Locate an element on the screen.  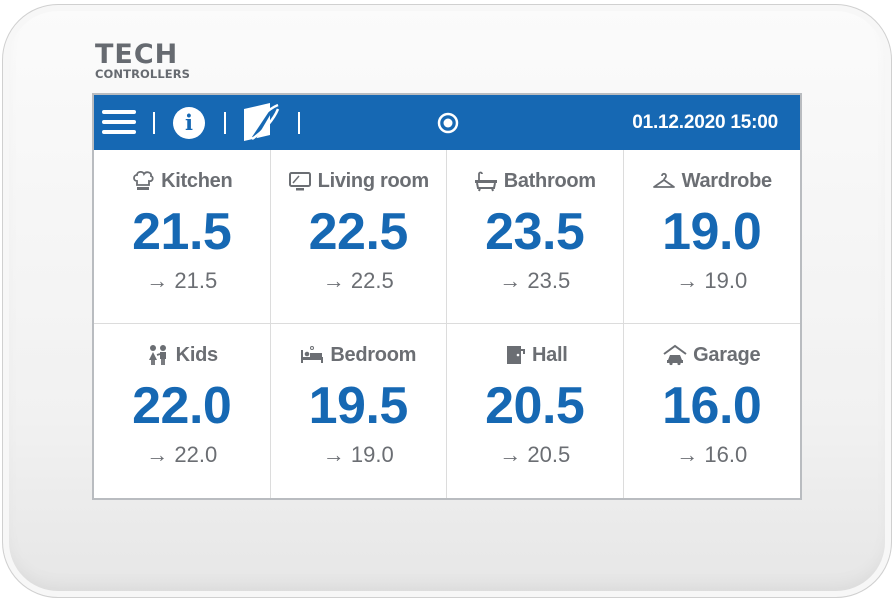
room-temperature: 22.0 is located at coordinates (182, 406).